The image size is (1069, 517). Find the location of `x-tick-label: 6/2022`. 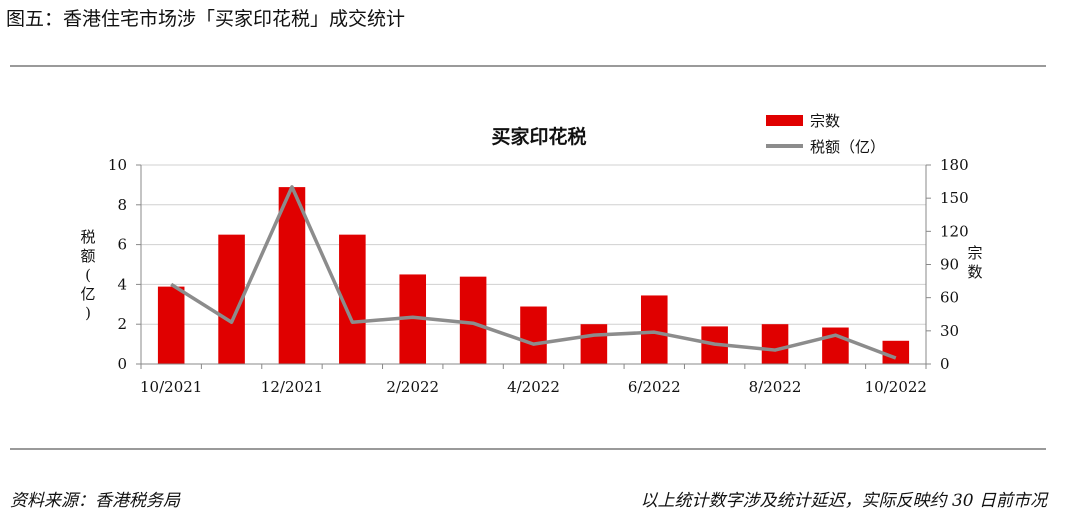

x-tick-label: 6/2022 is located at coordinates (654, 387).